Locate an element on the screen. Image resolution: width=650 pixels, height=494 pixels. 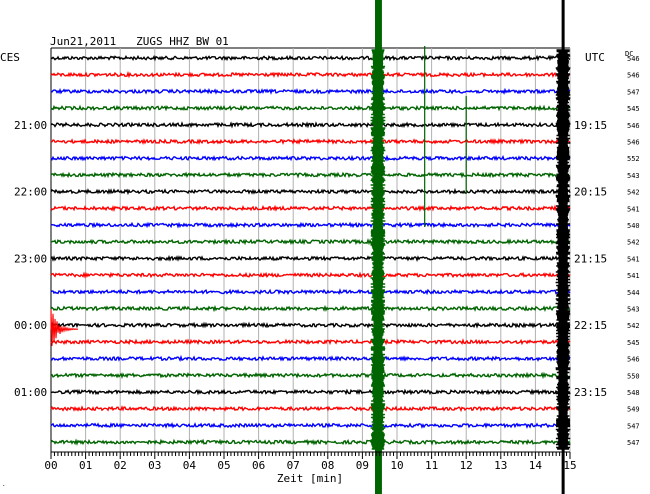
x-axis-label: Zeit [min] is located at coordinates (310, 478).